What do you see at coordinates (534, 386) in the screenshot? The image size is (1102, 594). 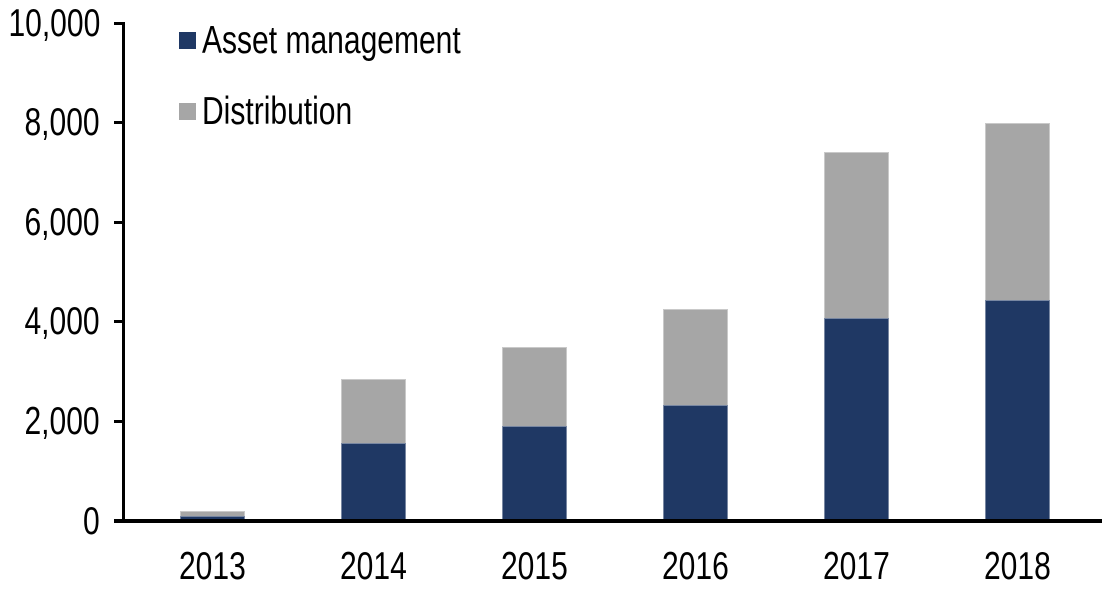 I see `bar-2015-distribution` at bounding box center [534, 386].